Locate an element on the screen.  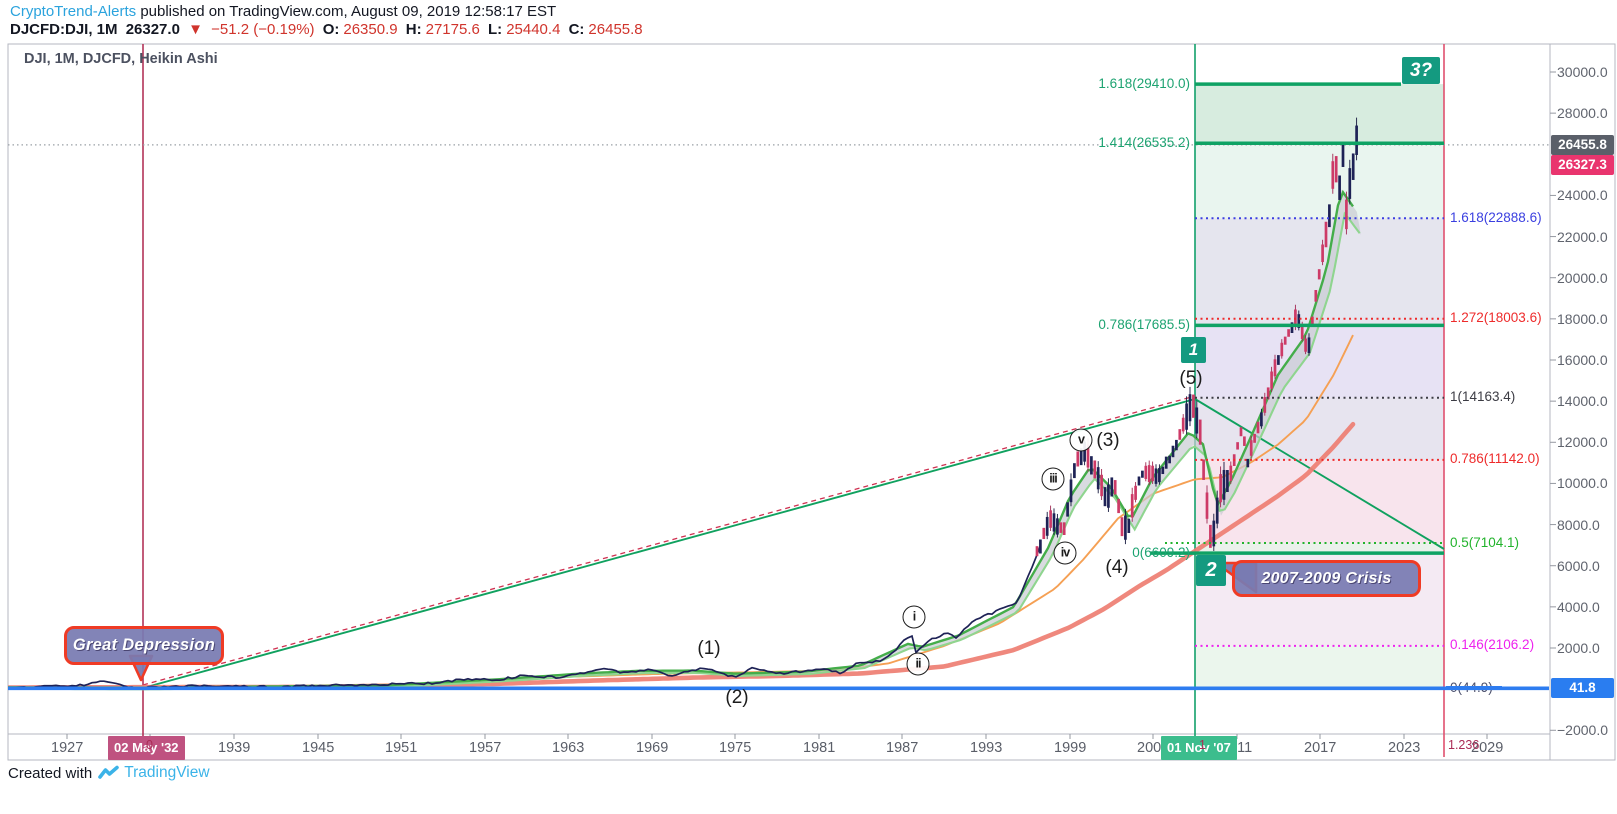
open-label: O: is located at coordinates (331, 29).